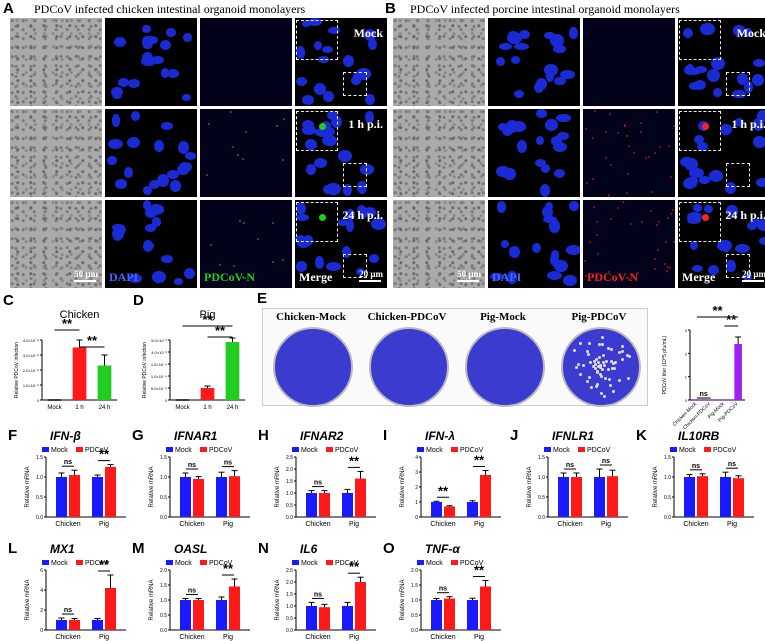  Describe the element at coordinates (41, 571) in the screenshot. I see `y-tick-label: 6` at that location.